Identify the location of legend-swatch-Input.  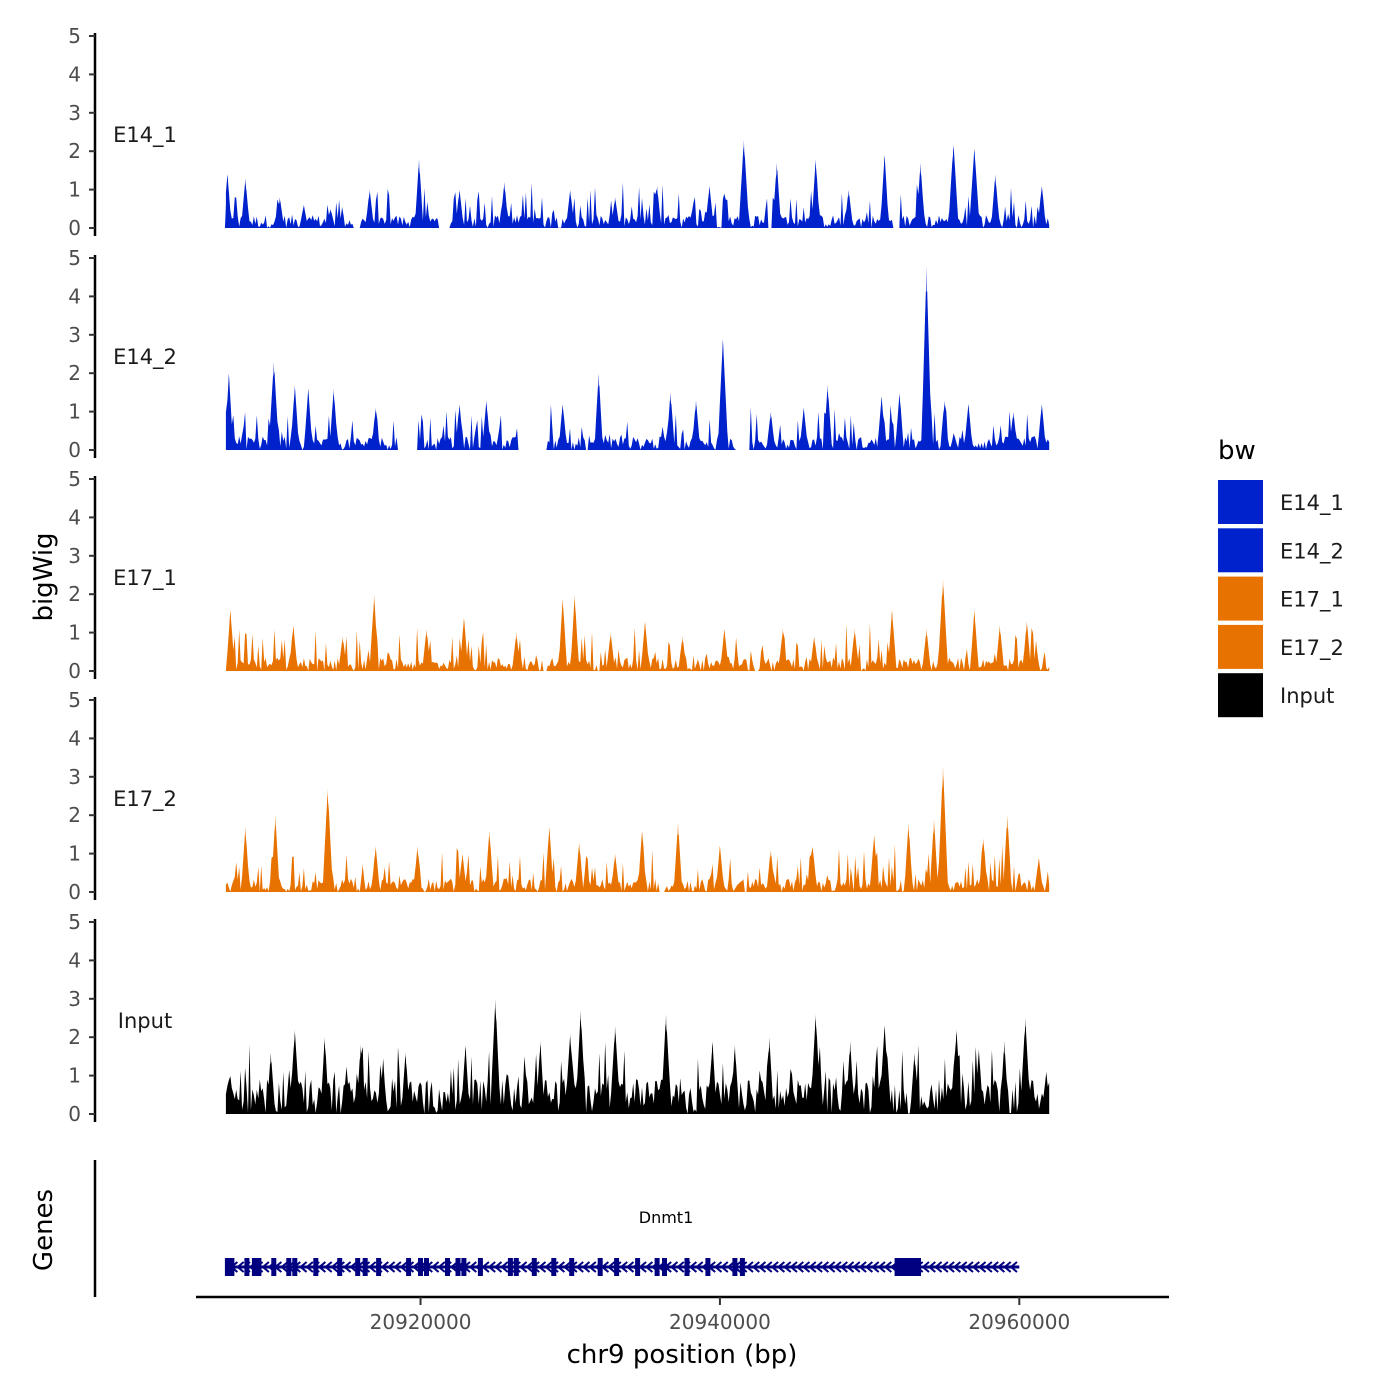
(1240, 695).